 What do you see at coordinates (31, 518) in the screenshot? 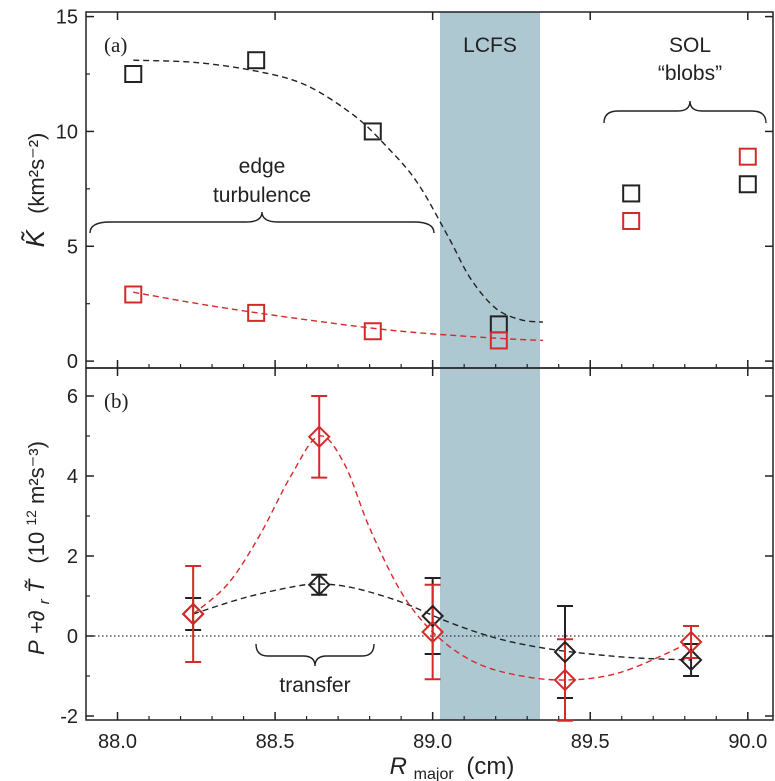
I see `panel-b-ylabel-unit-sup: 12` at bounding box center [31, 518].